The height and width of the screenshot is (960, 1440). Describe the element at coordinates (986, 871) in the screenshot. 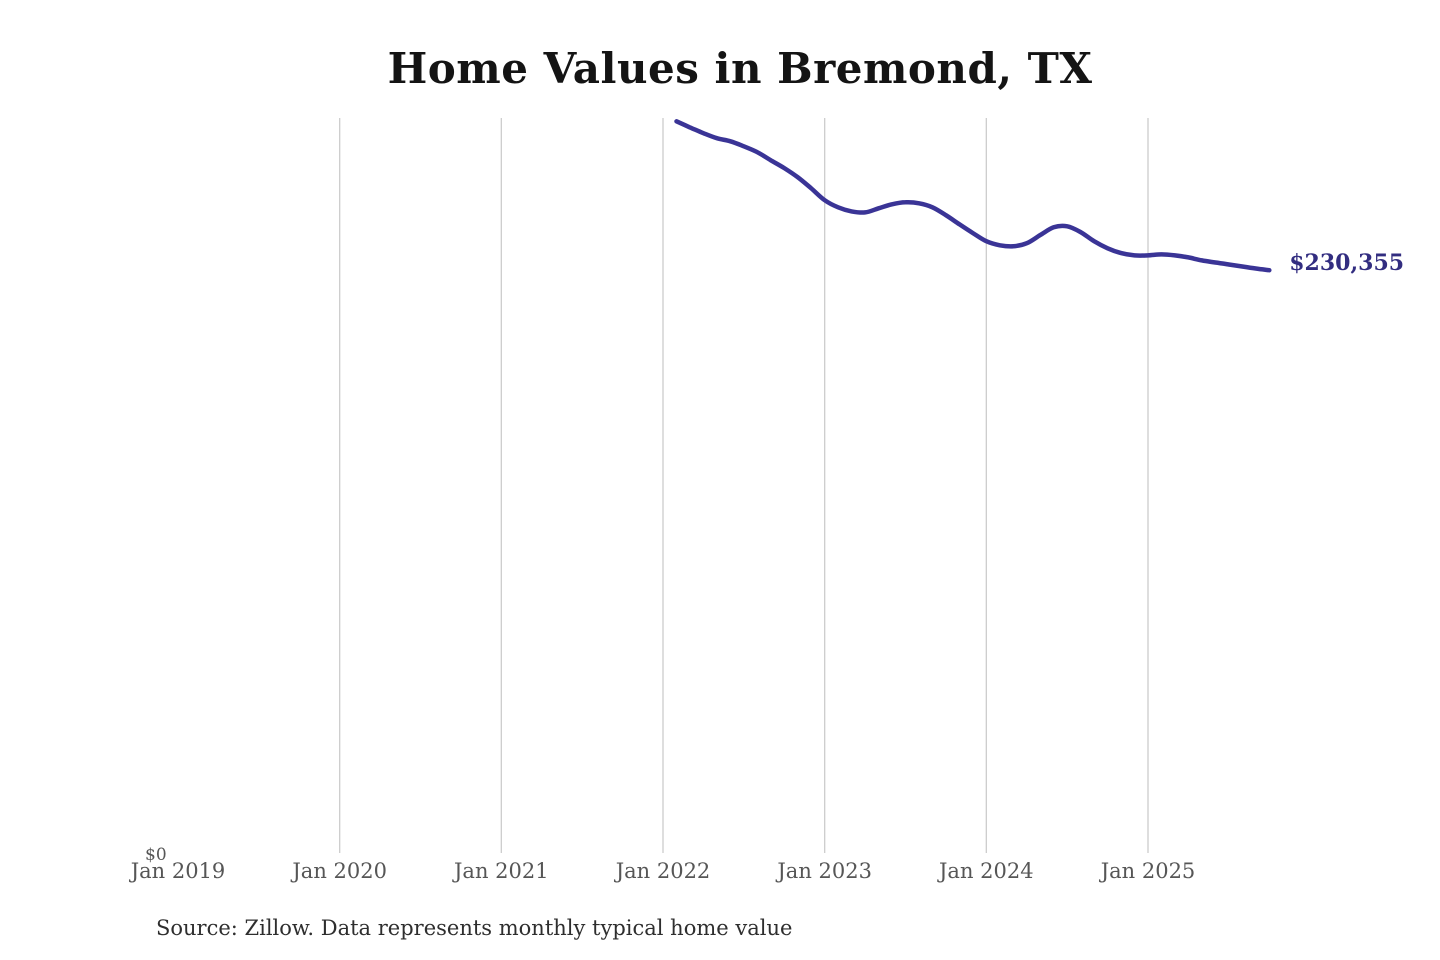

I see `x-tick-label: Jan 2024` at that location.